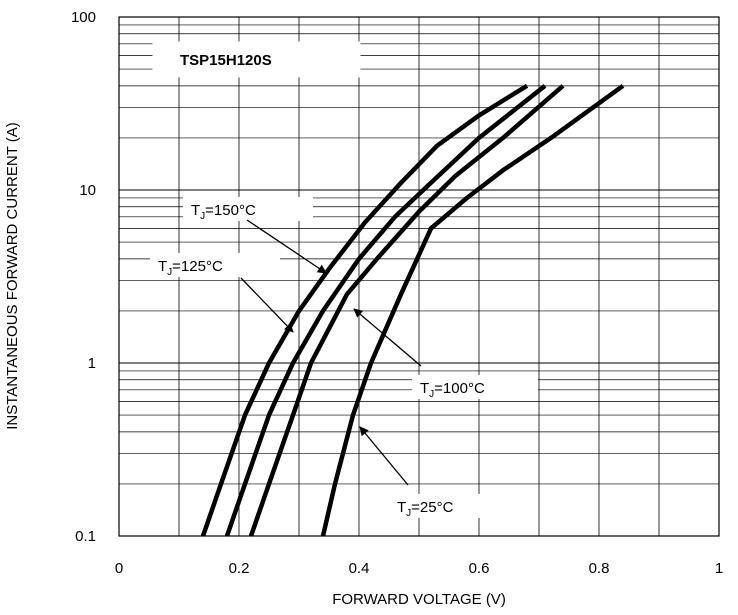 The width and height of the screenshot is (738, 615). What do you see at coordinates (423, 472) in the screenshot?
I see `annotation-3: TJ=25°C` at bounding box center [423, 472].